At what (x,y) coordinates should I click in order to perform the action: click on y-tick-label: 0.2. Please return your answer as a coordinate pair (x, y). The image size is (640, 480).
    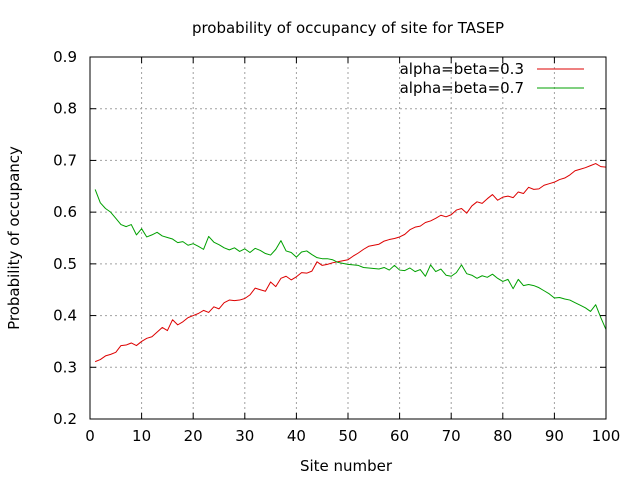
    Looking at the image, I should click on (65, 419).